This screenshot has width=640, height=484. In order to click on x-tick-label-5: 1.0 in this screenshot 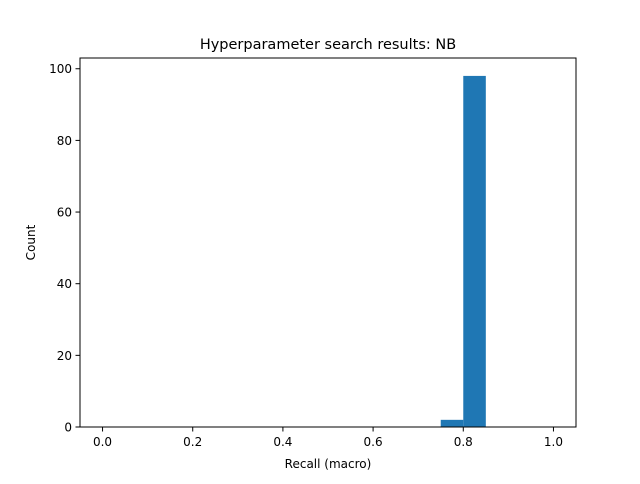, I will do `click(553, 442)`.